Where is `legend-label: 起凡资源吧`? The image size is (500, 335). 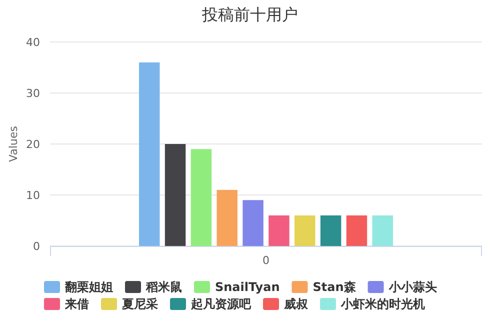
legend-label: 起凡资源吧 is located at coordinates (221, 304).